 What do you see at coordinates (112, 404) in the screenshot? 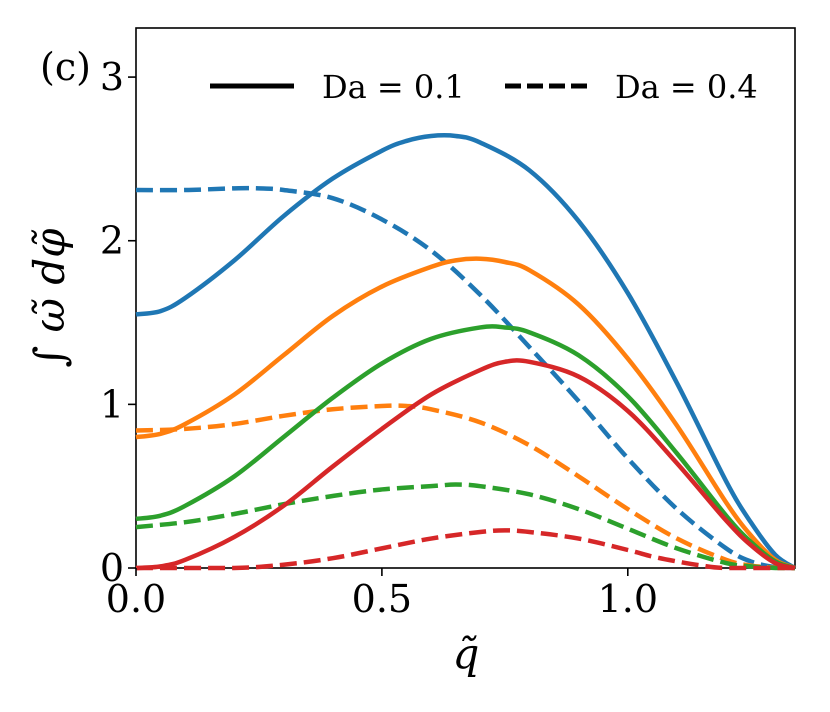
I see `y-tick-label: 1` at bounding box center [112, 404].